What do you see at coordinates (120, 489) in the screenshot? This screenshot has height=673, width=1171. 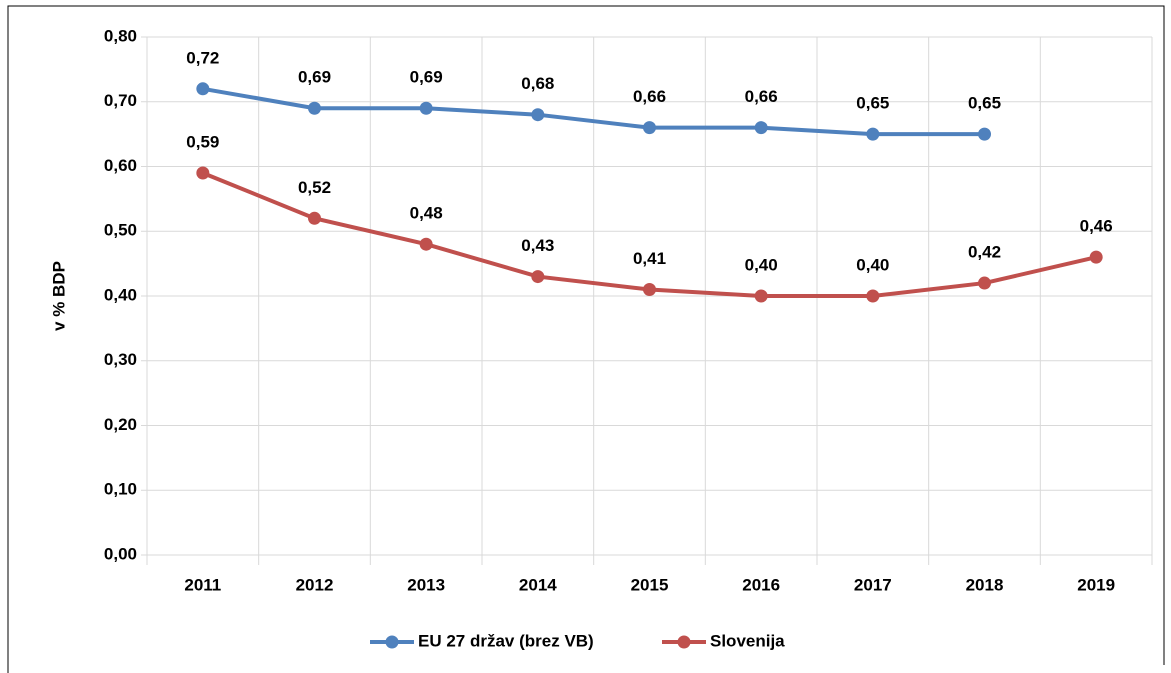 I see `y-tick-label: 0,10` at bounding box center [120, 489].